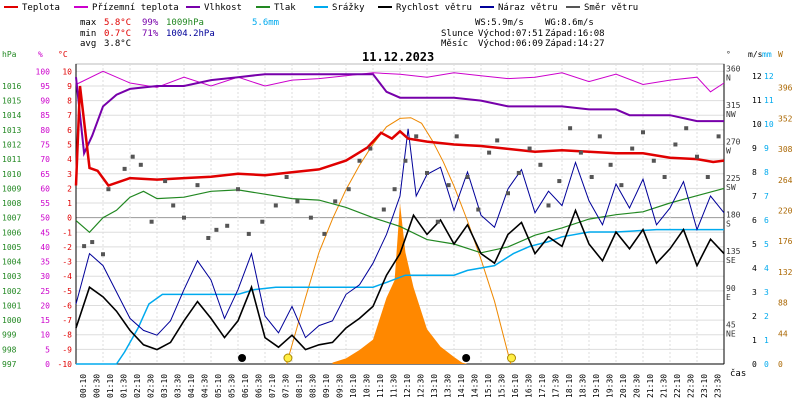 This screenshot has width=800, height=400. Describe the element at coordinates (400, 81) in the screenshot. I see `ground-temperature-line` at that location.